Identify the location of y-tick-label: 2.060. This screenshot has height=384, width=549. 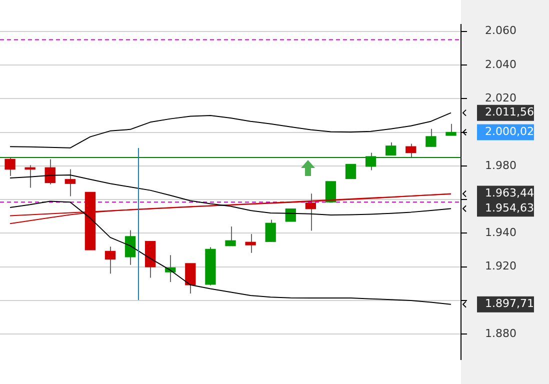
(500, 31).